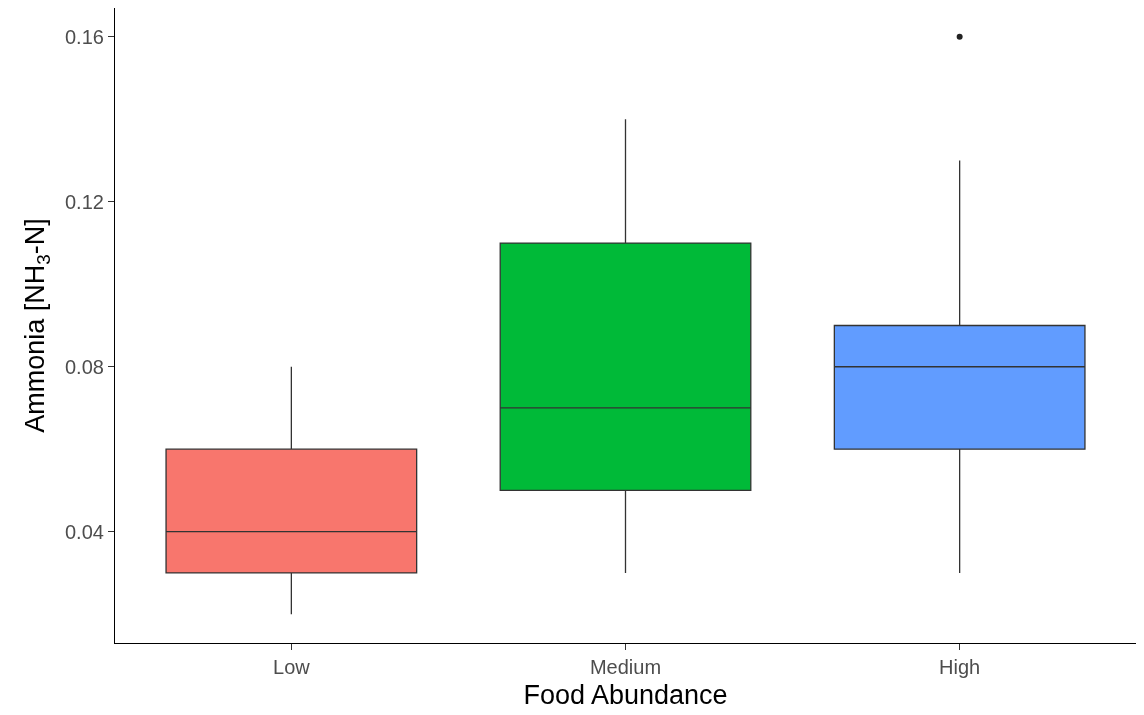 The image size is (1144, 715). I want to click on x-tick-label: Medium, so click(625, 667).